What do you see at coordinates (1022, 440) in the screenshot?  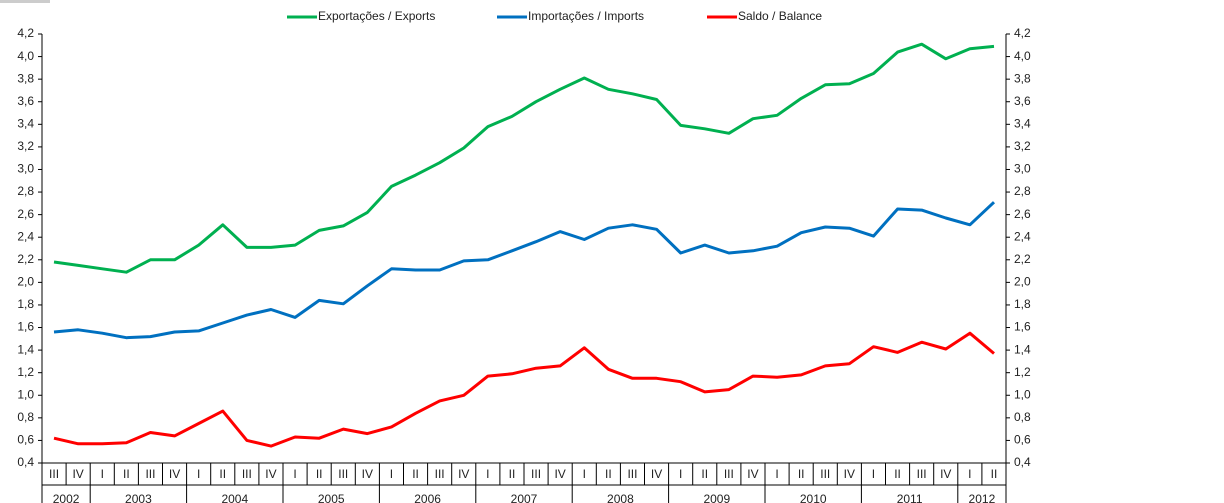 I see `y2-tick-label: 0,6` at bounding box center [1022, 440].